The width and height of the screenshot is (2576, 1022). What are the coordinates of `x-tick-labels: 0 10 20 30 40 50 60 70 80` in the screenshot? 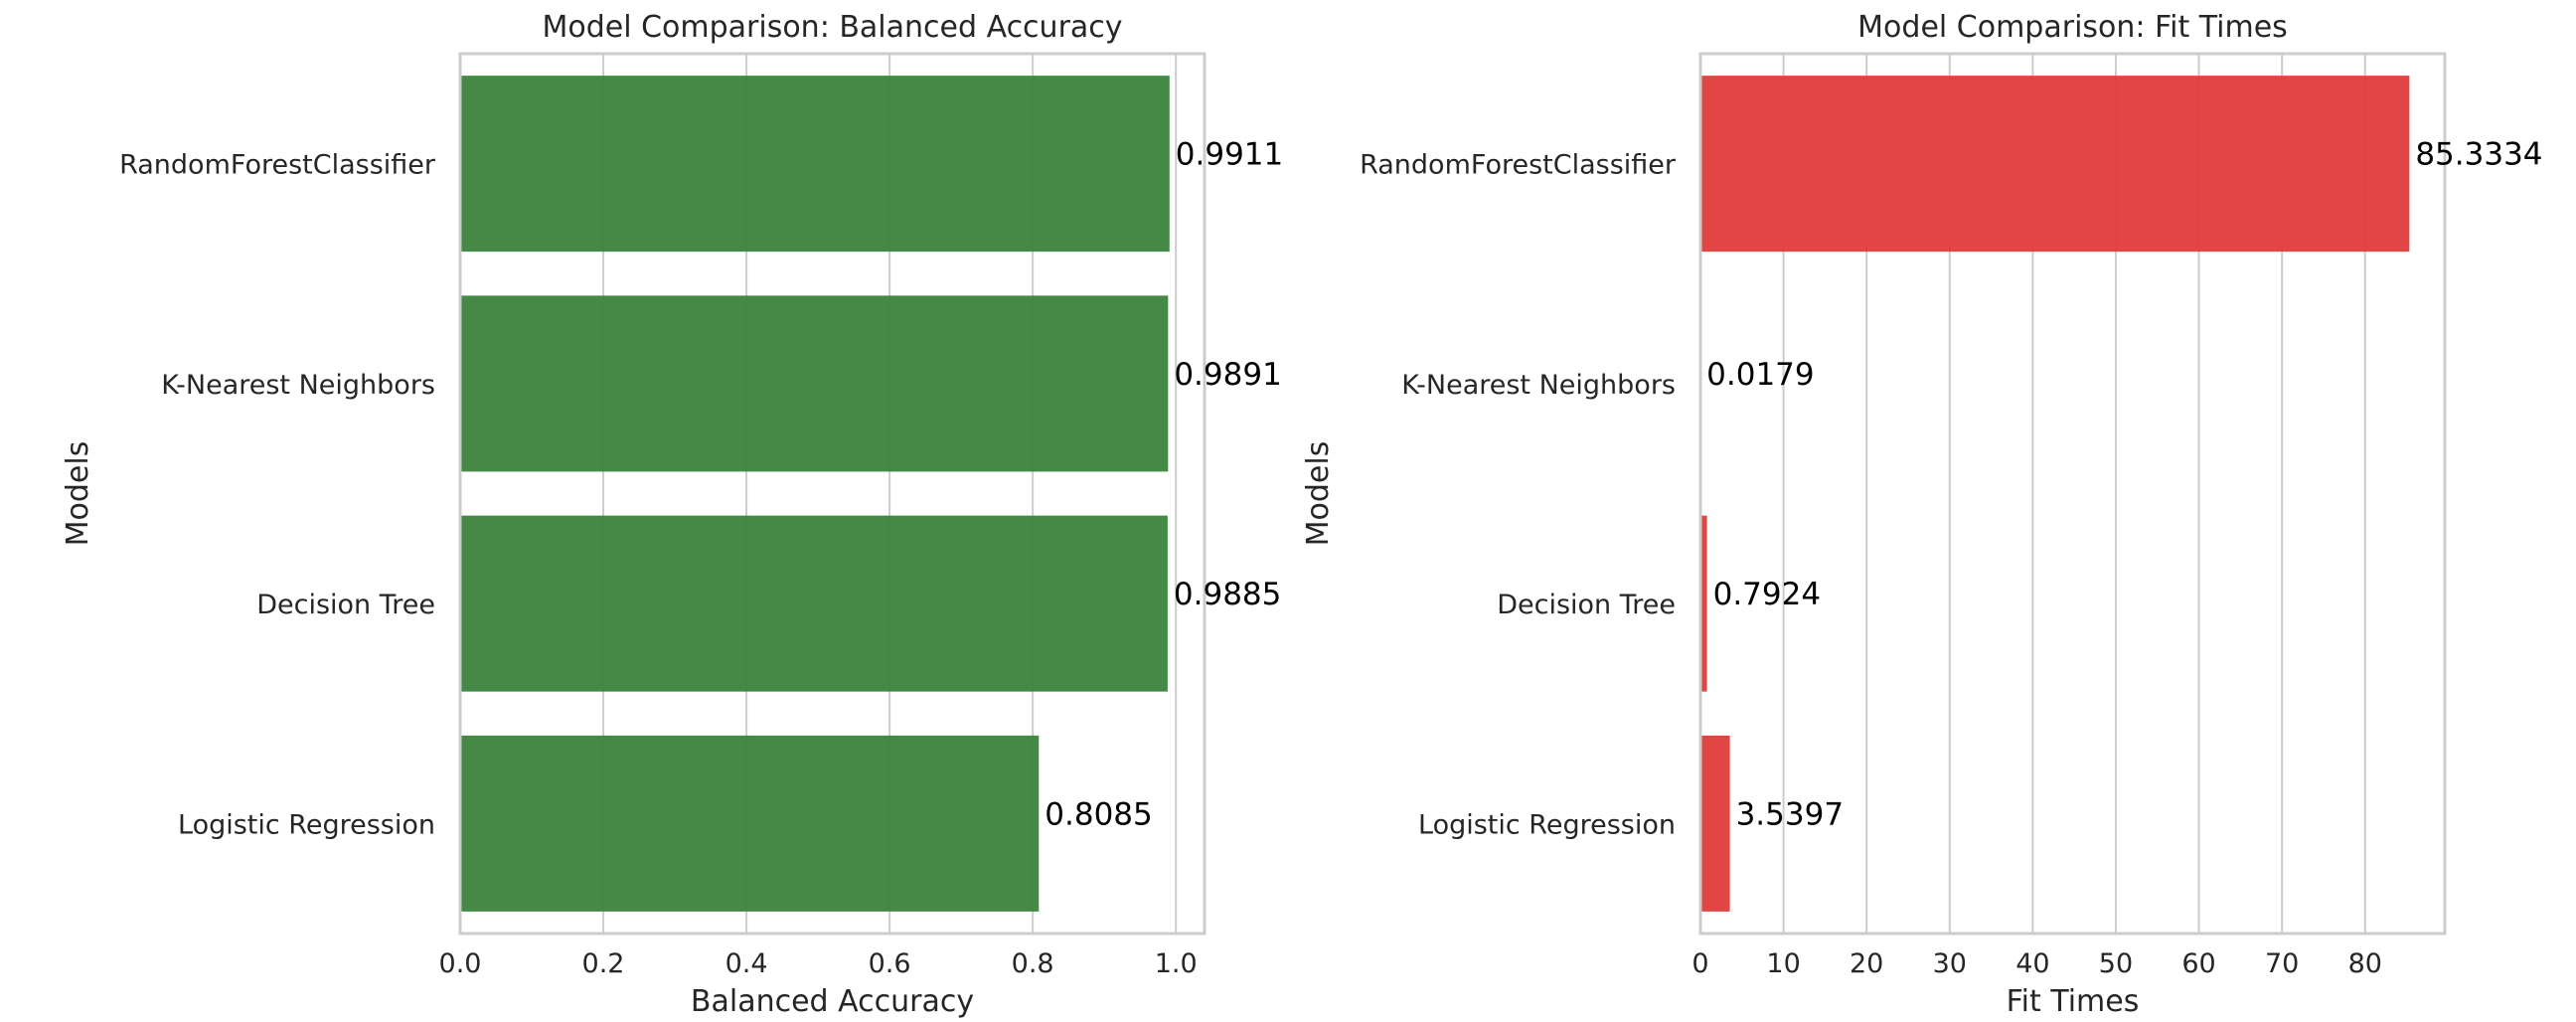 It's located at (2036, 964).